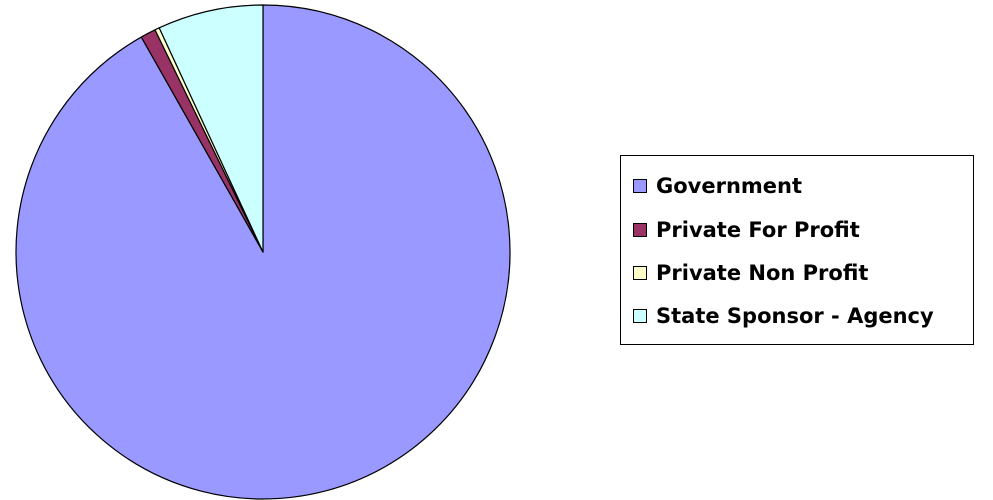 This screenshot has width=993, height=500. I want to click on legend-item-private-non-profit: Private Non Profit, so click(750, 273).